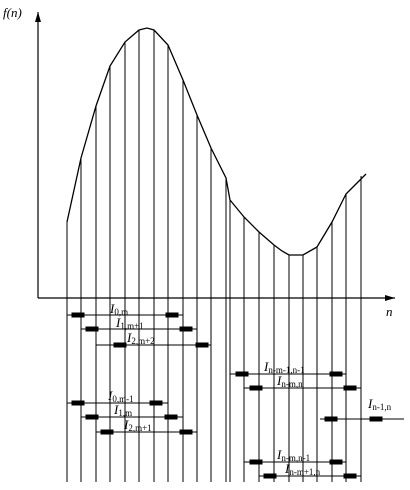 The width and height of the screenshot is (410, 490). I want to click on label-I-1-m1: I1,m+1, so click(129, 323).